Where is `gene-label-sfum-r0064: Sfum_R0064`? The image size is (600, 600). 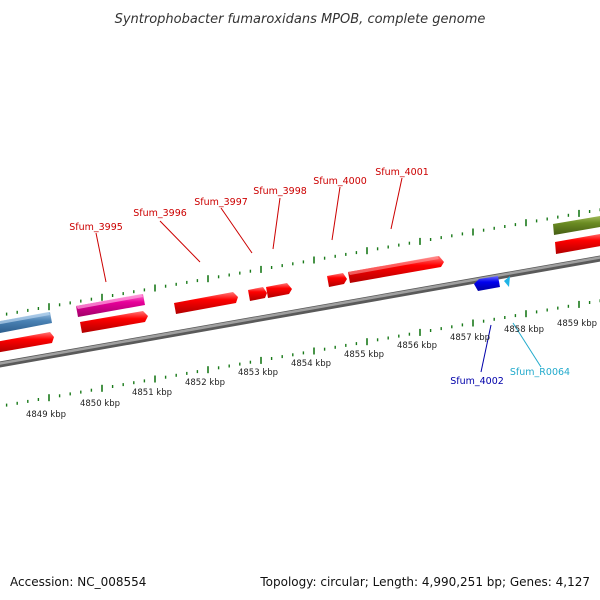
gene-label-sfum-r0064: Sfum_R0064 is located at coordinates (540, 372).